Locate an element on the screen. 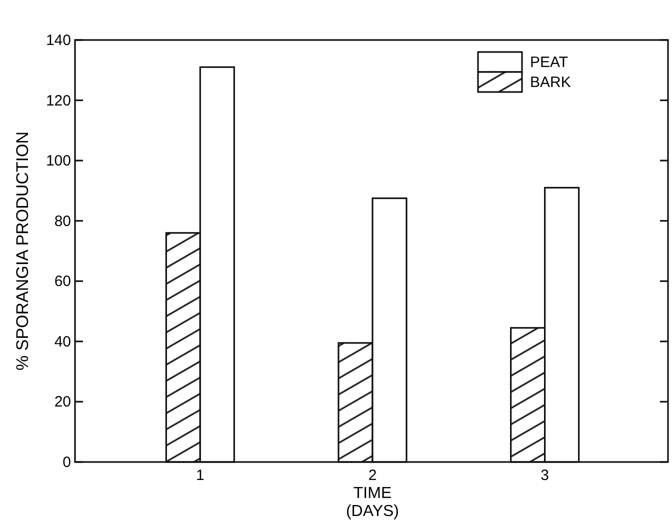 Image resolution: width=672 pixels, height=522 pixels. y-tick-label: 120 is located at coordinates (58, 101).